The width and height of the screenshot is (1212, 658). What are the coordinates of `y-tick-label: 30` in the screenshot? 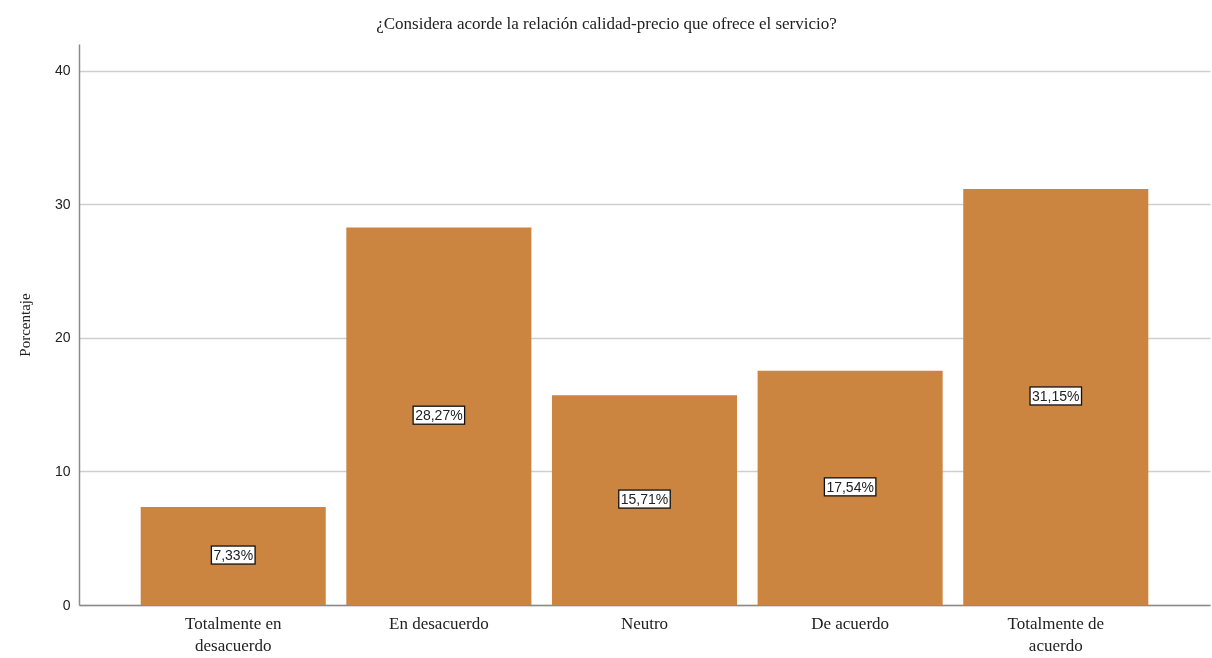 It's located at (62, 203).